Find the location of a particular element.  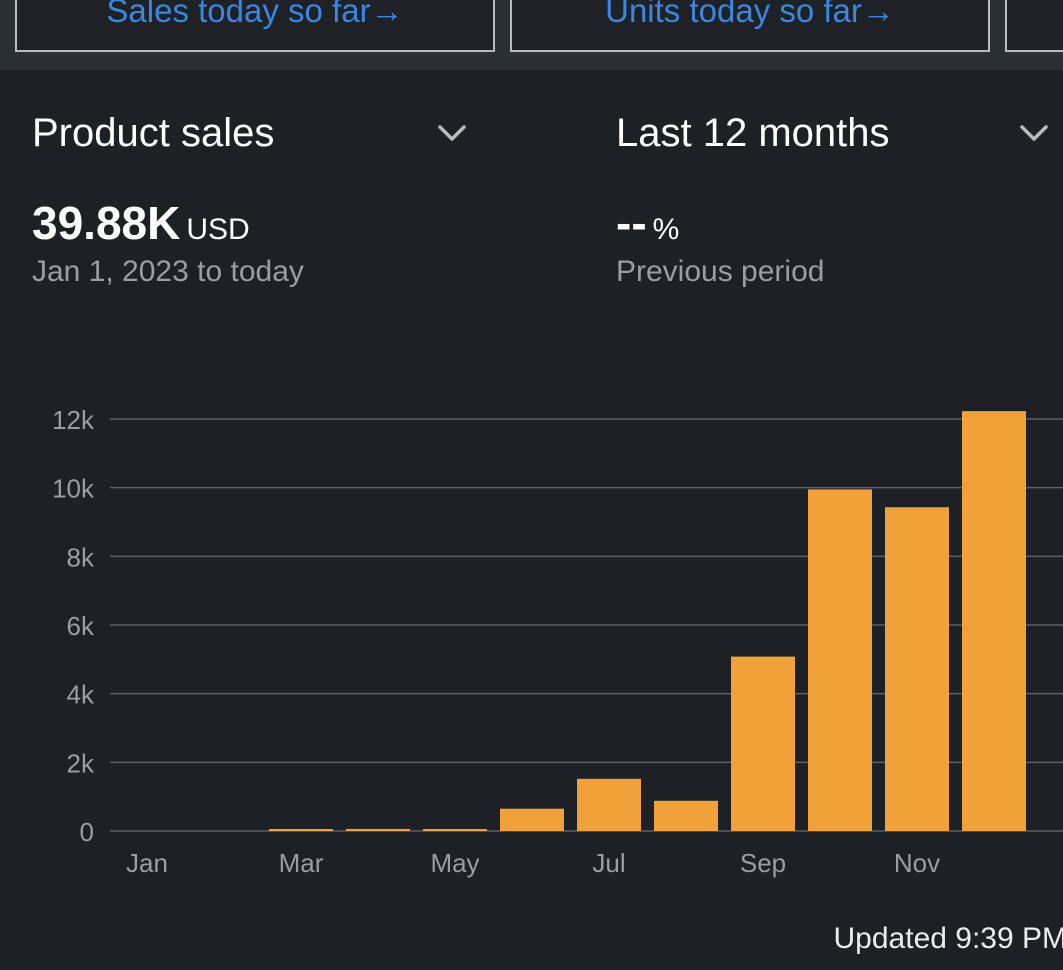

summary-cards-strip: Sales today so far→ Units today so far→ is located at coordinates (531, 35).